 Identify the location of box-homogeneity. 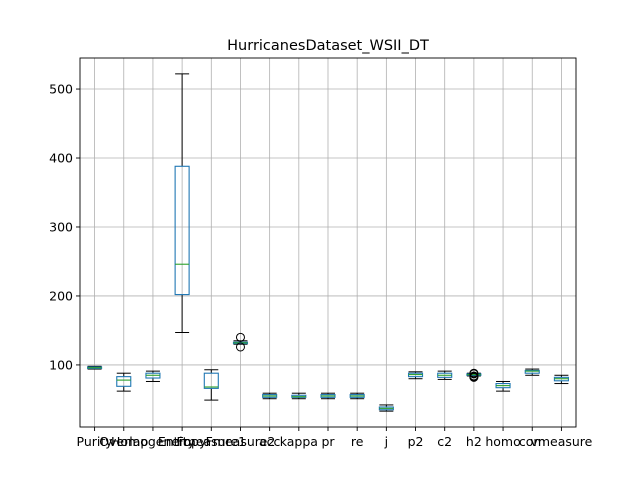
(153, 376).